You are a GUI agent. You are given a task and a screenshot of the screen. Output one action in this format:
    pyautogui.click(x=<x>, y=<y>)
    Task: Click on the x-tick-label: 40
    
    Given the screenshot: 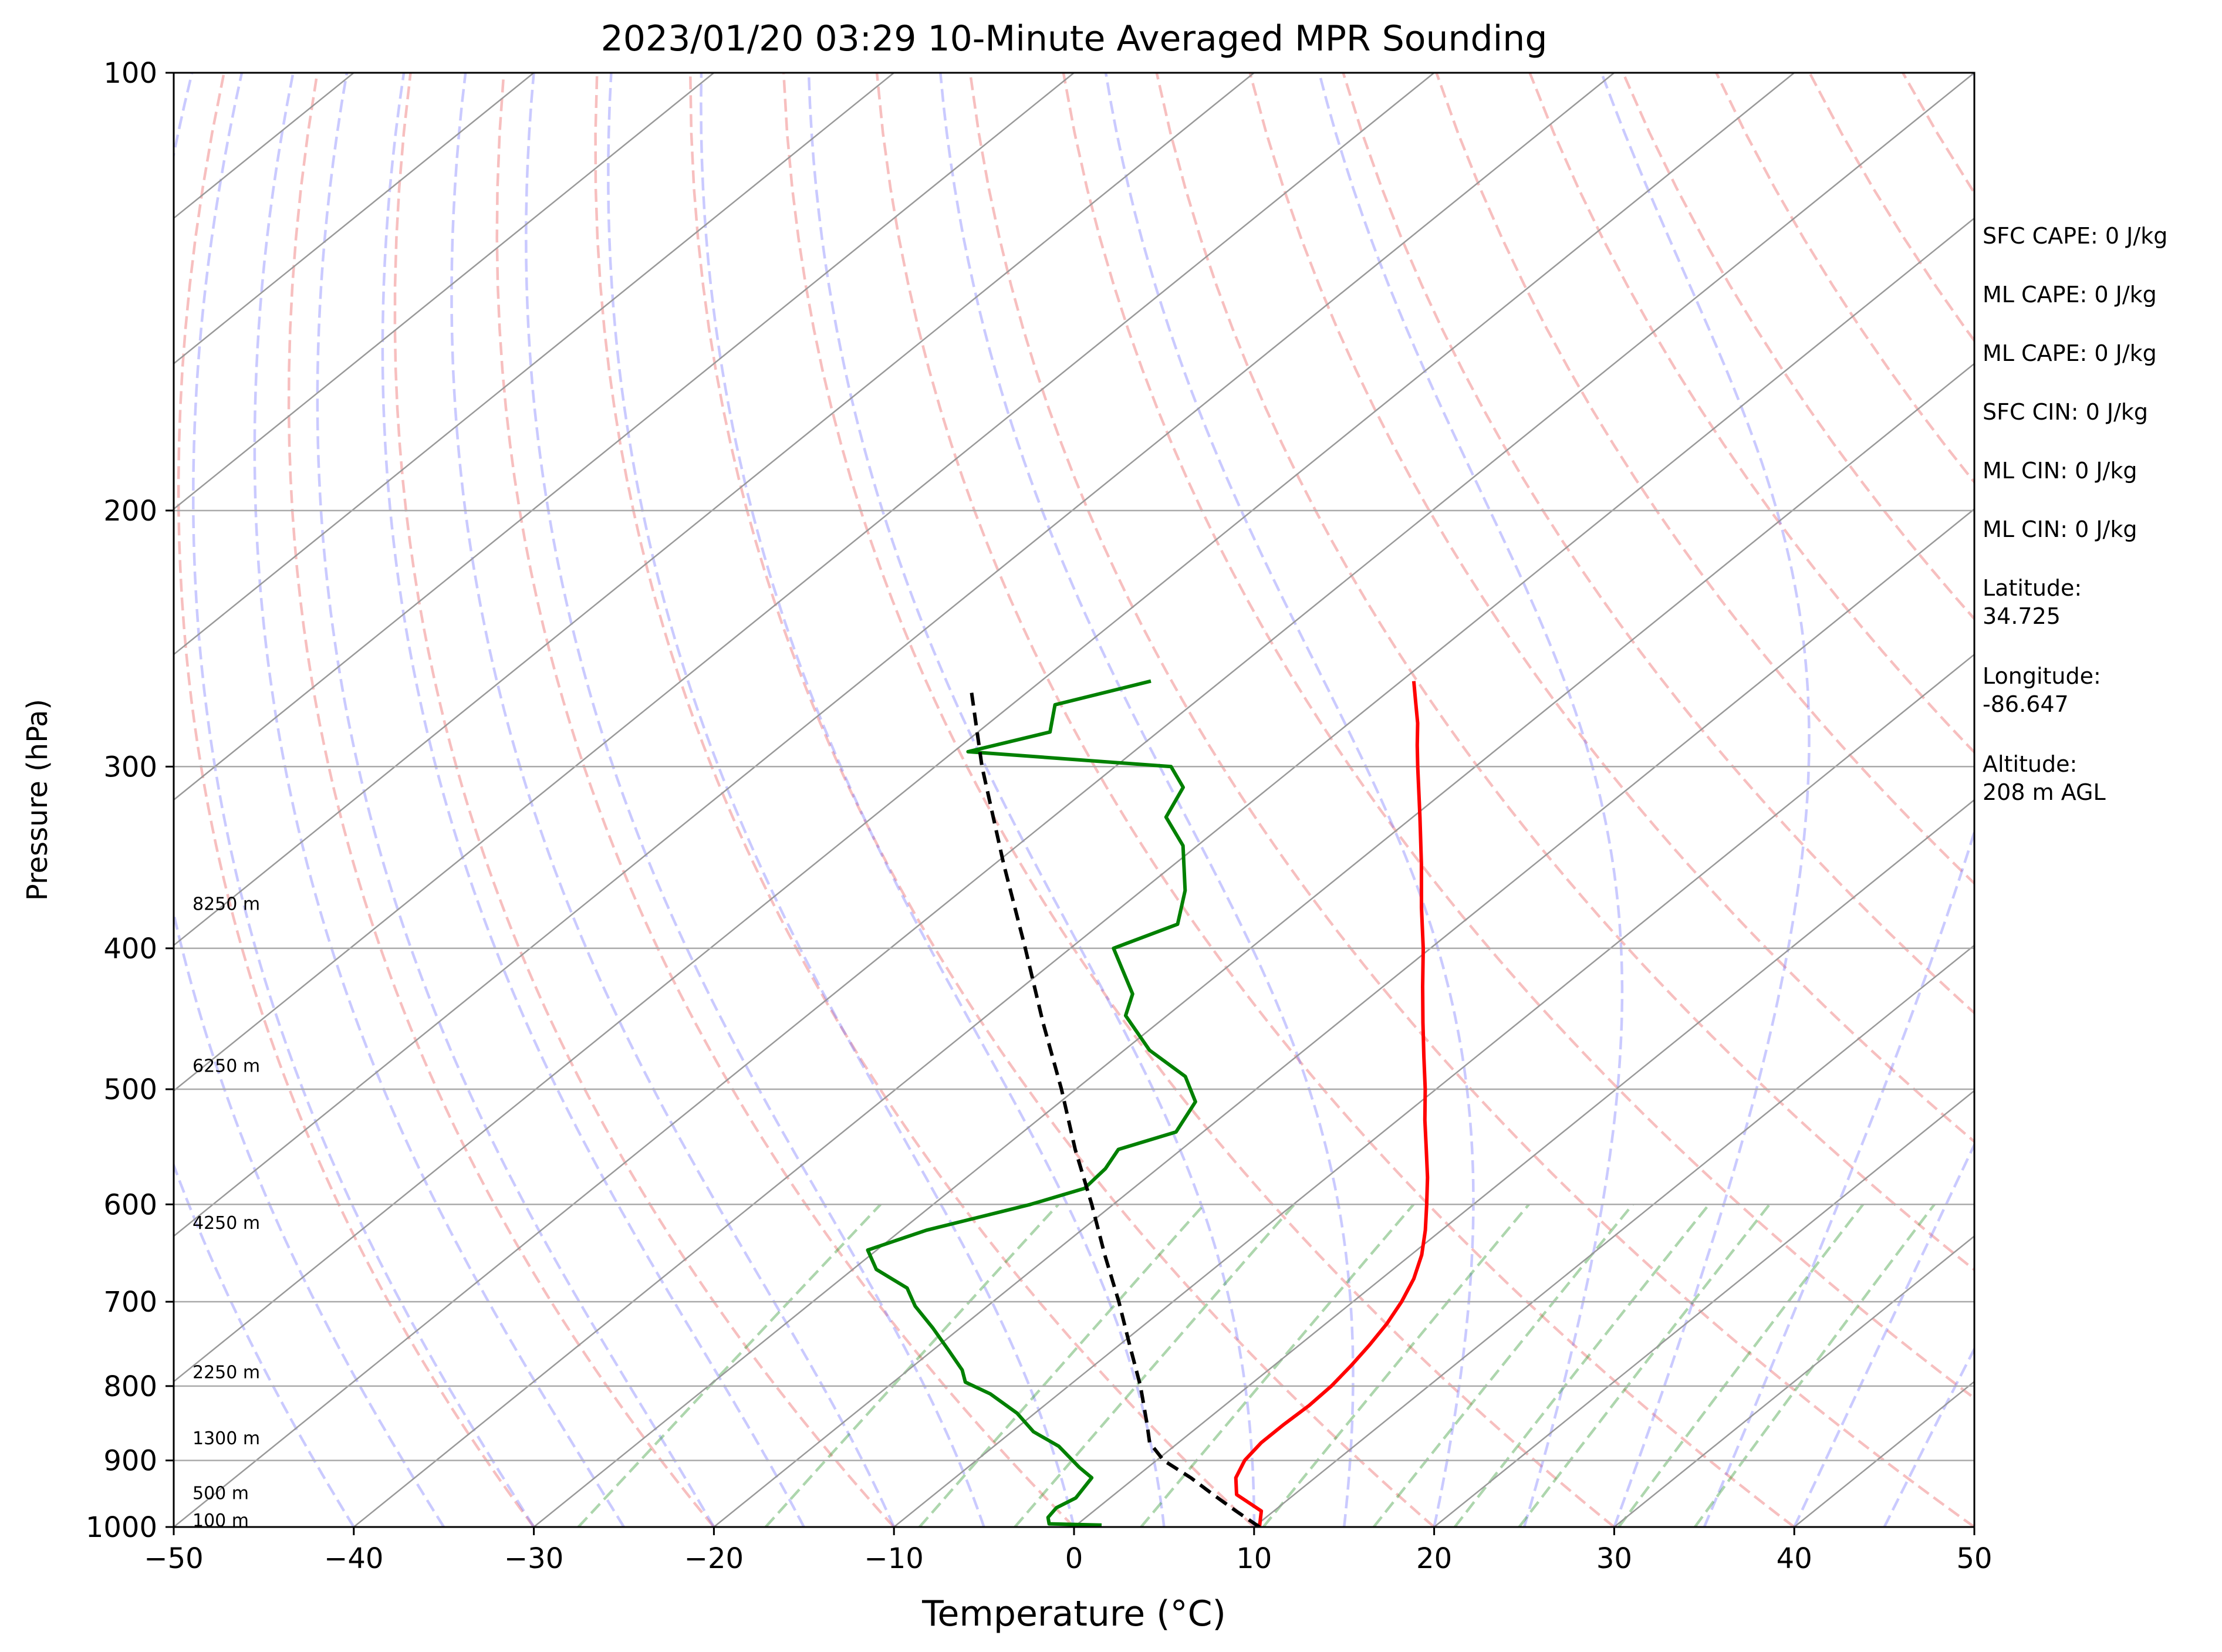 What is the action you would take?
    pyautogui.click(x=1795, y=1558)
    